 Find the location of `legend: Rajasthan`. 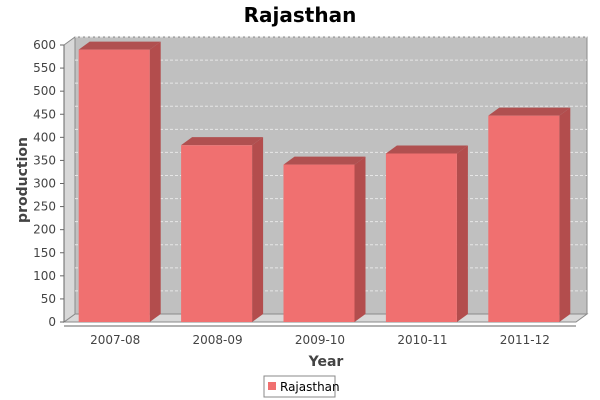

legend: Rajasthan is located at coordinates (301, 386).